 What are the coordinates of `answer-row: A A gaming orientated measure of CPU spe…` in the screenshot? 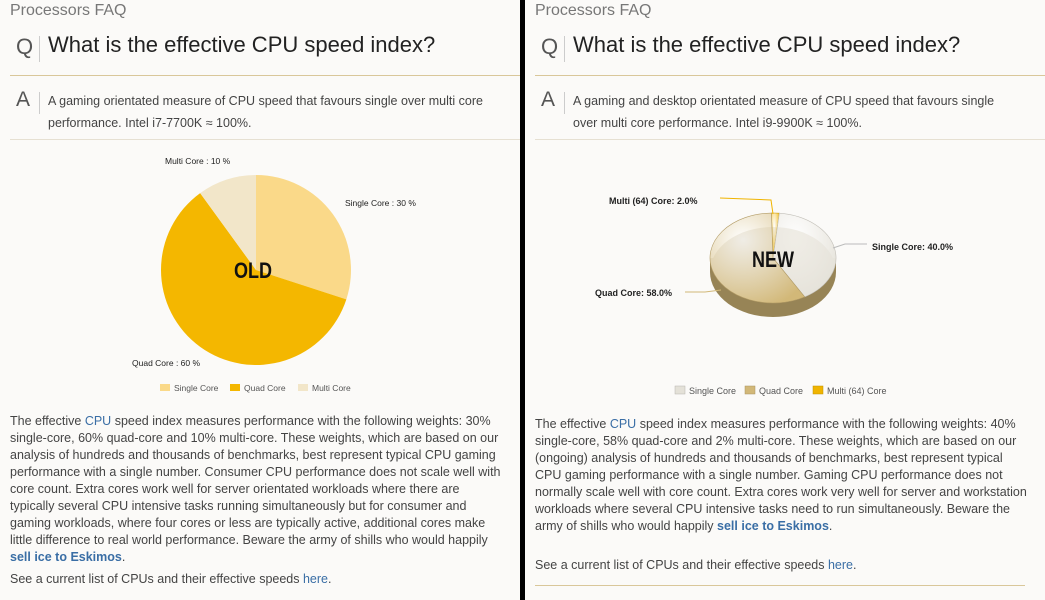 It's located at (265, 112).